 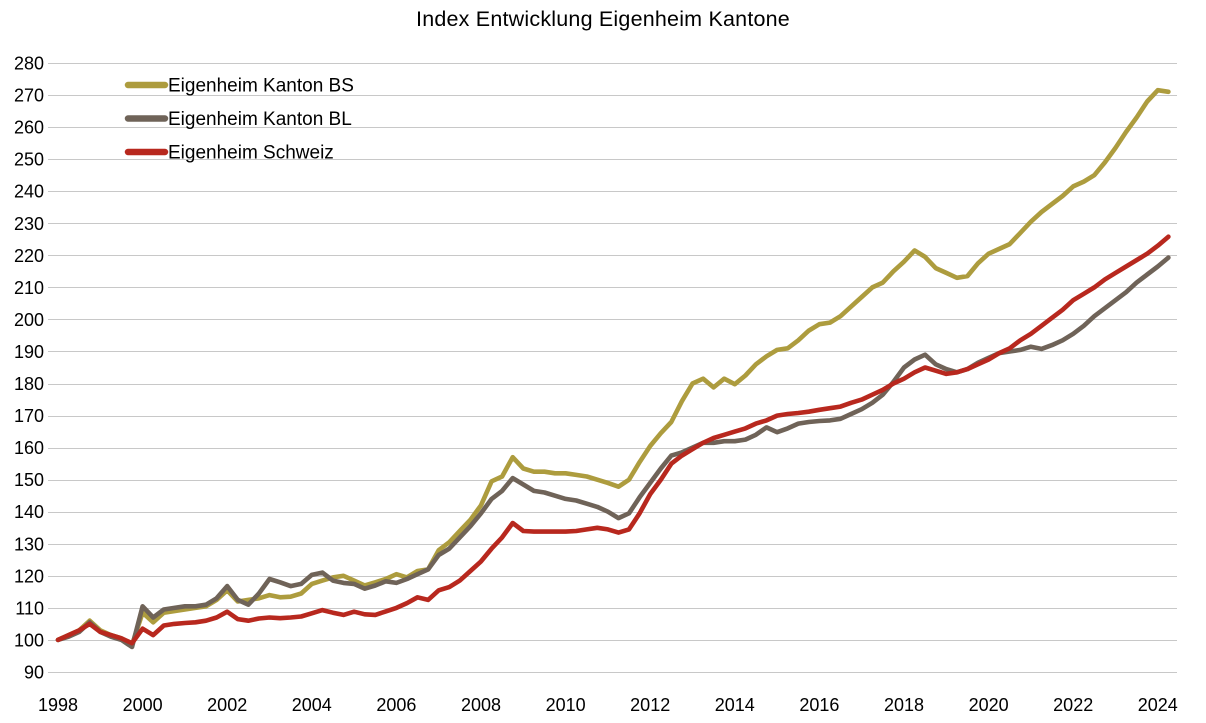 What do you see at coordinates (566, 705) in the screenshot?
I see `x-axis-tick-label: 2010` at bounding box center [566, 705].